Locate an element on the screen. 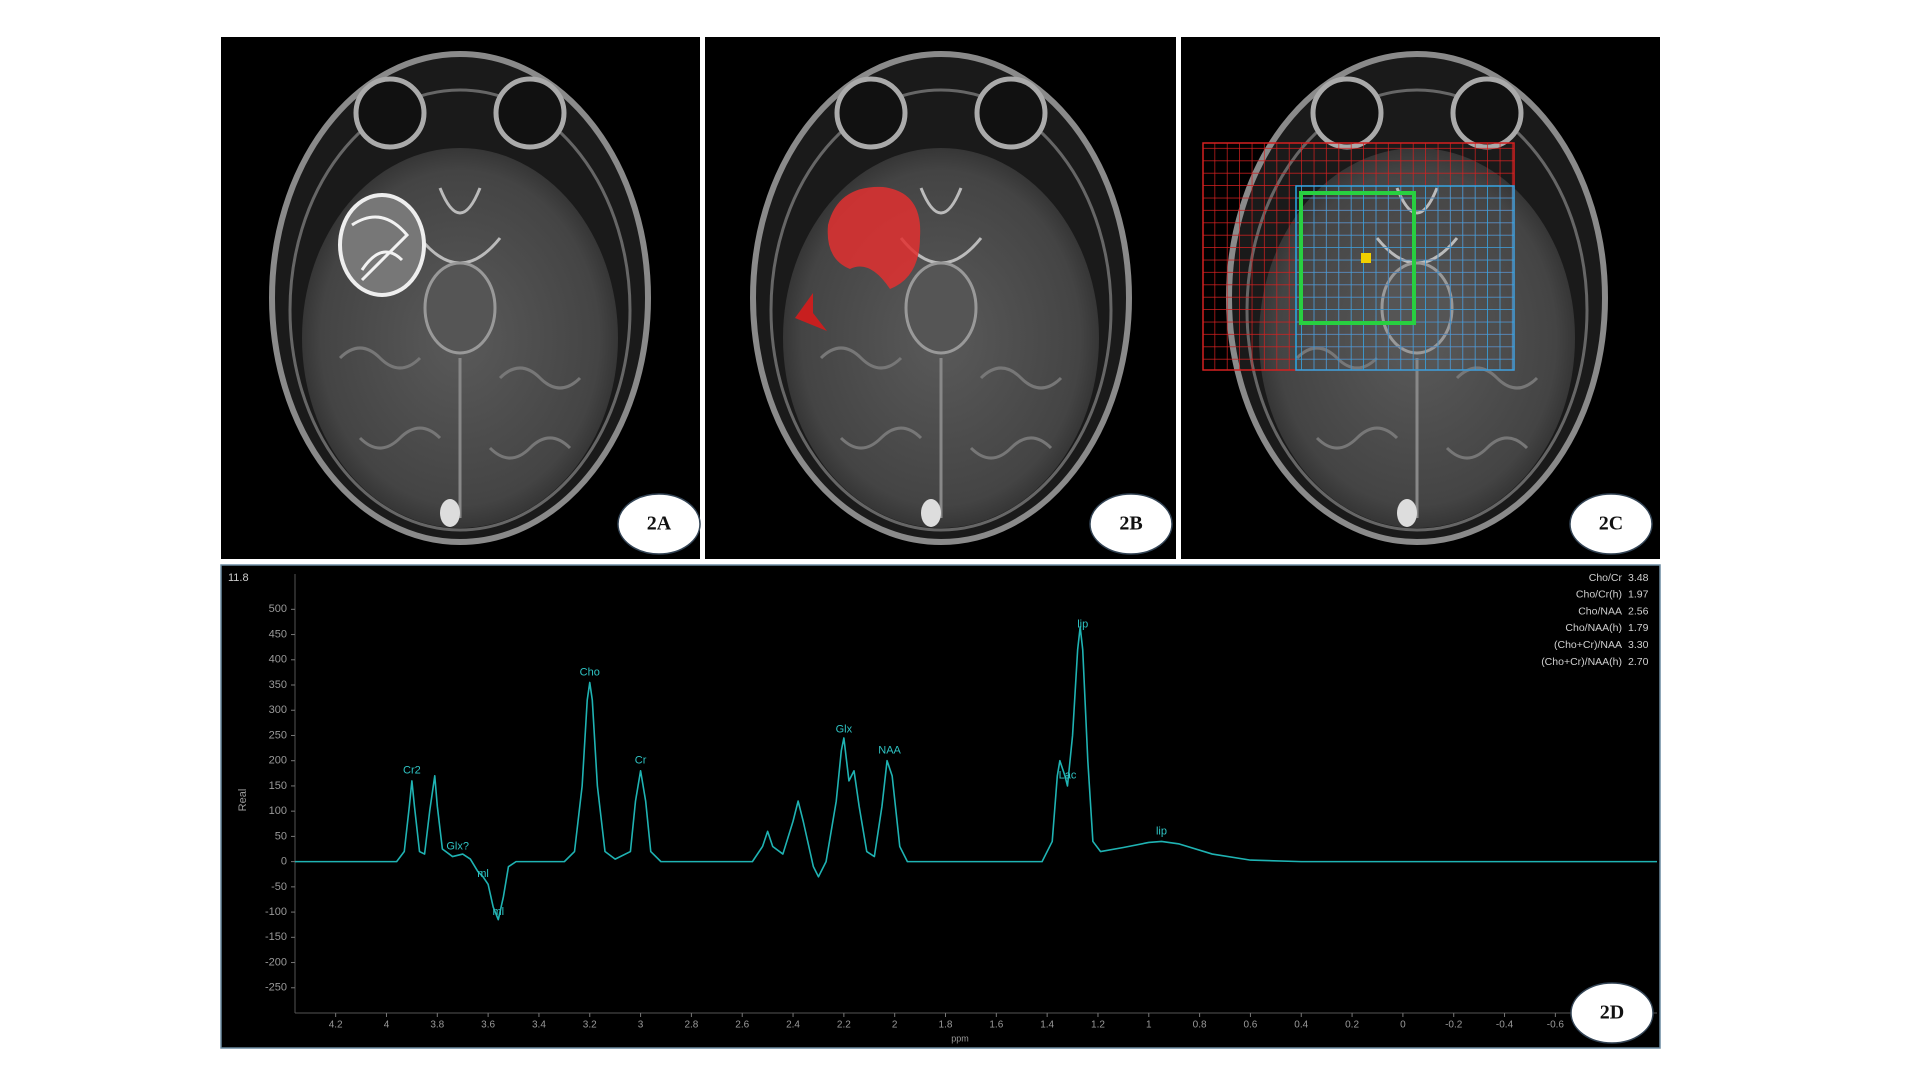  y-tick-label: -100 is located at coordinates (276, 912).